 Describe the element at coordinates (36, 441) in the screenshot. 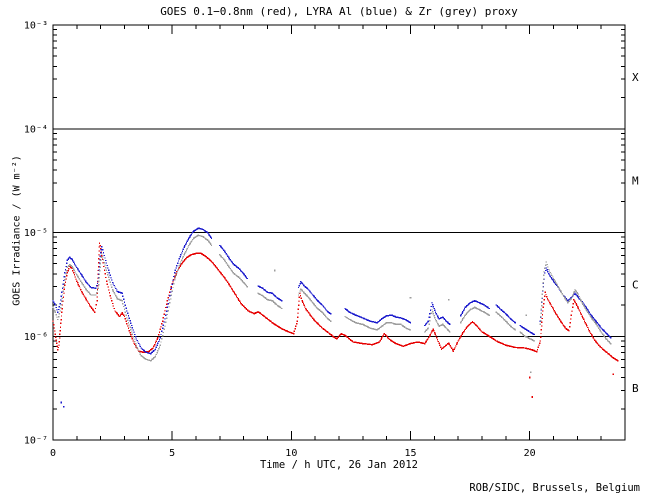

I see `y-tick-label: 10⁻⁷` at that location.